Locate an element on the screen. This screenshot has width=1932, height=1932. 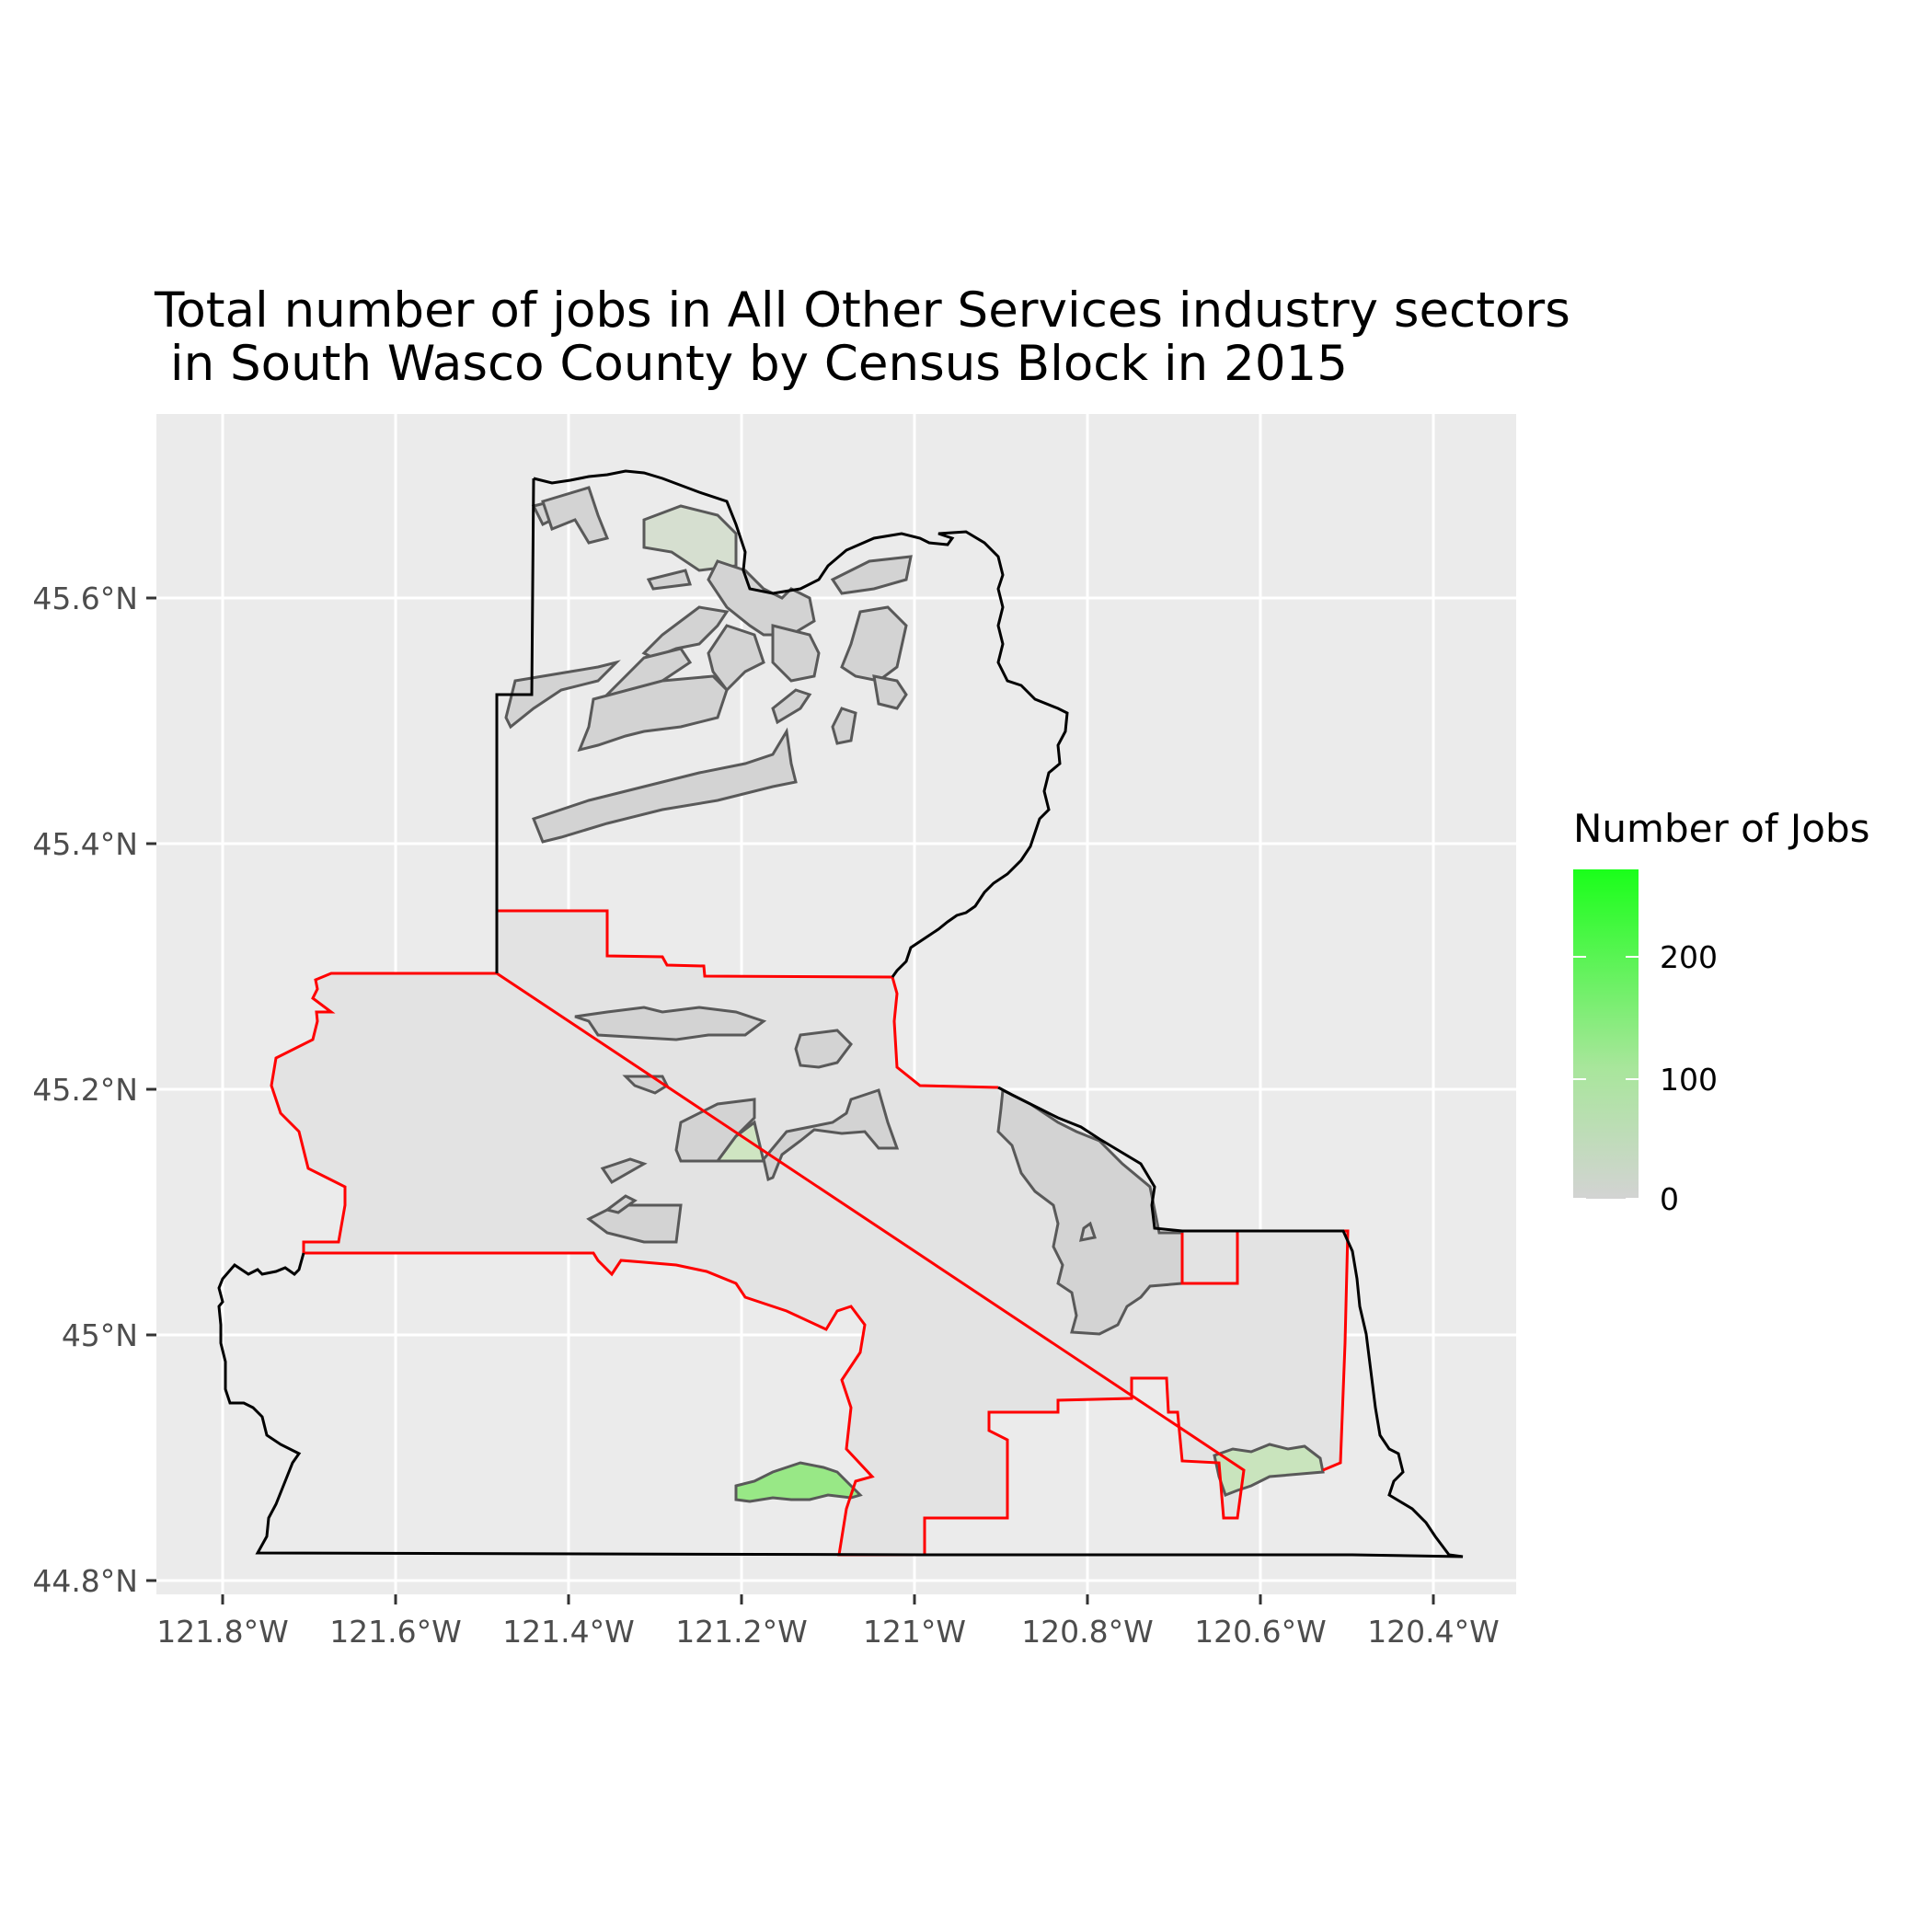
x-tick-label: 121.8°W is located at coordinates (222, 1632).